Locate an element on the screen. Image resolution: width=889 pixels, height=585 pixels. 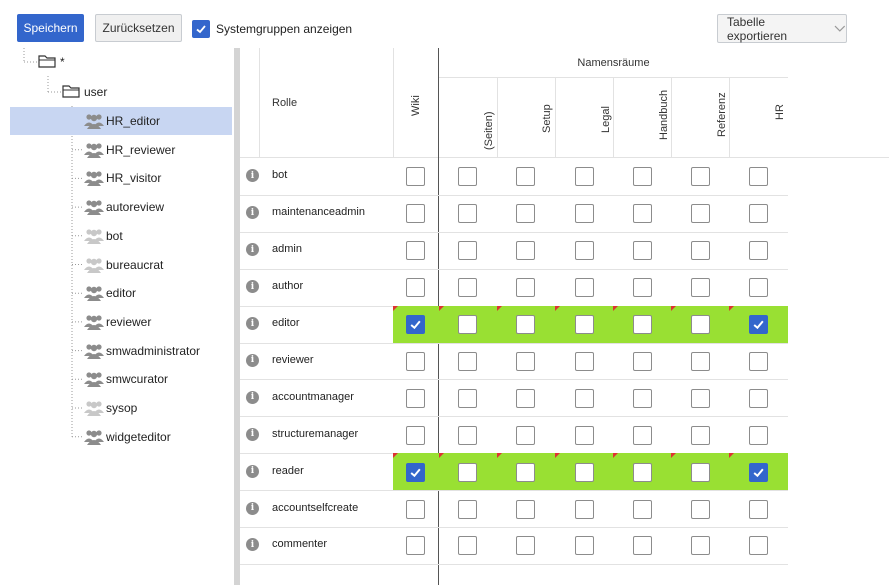
tree-node-group: bureaucrat is located at coordinates (123, 265).